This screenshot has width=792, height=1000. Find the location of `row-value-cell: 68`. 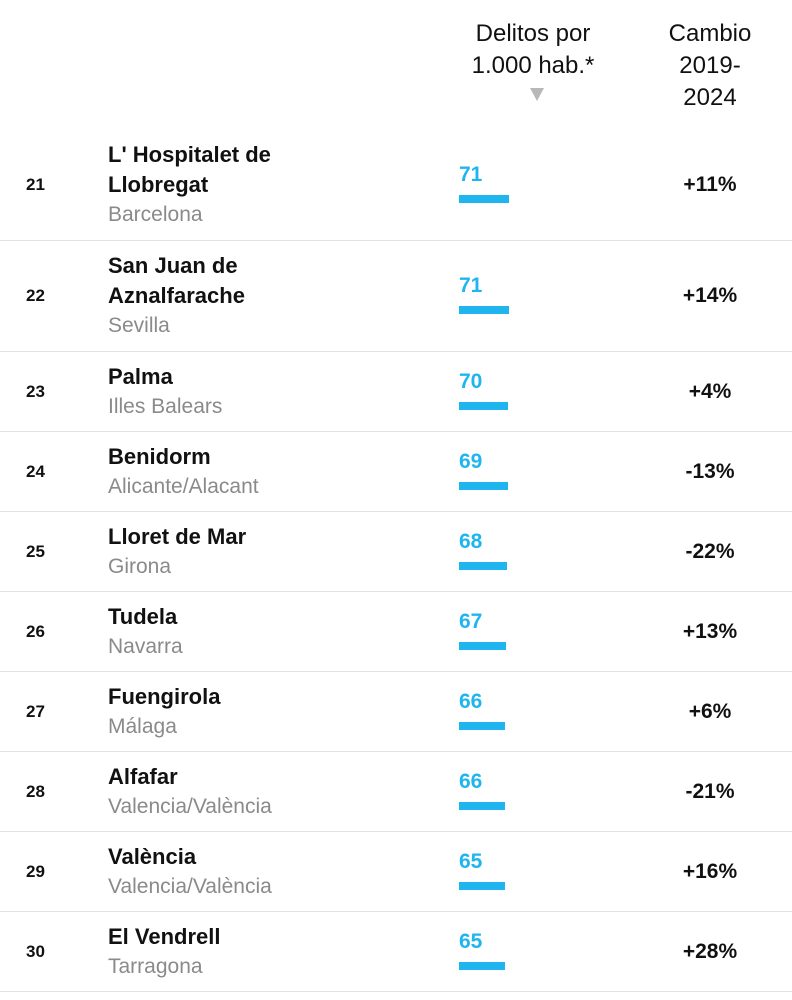

row-value-cell: 68 is located at coordinates (519, 552).